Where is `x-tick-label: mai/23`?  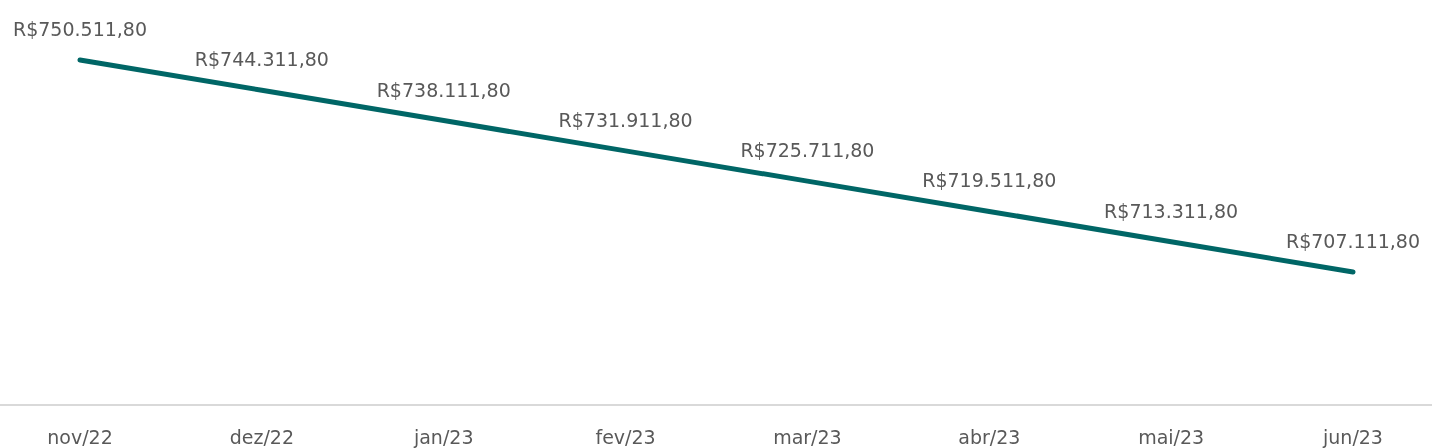 x-tick-label: mai/23 is located at coordinates (1171, 437).